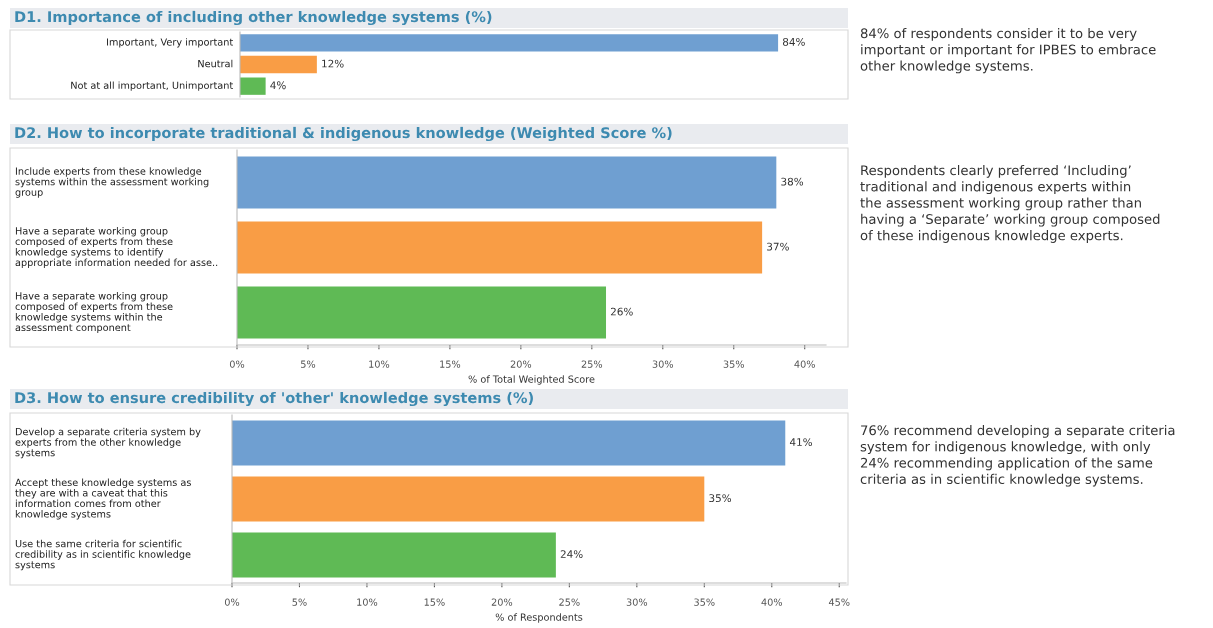 The width and height of the screenshot is (1213, 628). Describe the element at coordinates (253, 18) in the screenshot. I see `chart-title: D1. Importance of including other knowledge systems (%)` at that location.